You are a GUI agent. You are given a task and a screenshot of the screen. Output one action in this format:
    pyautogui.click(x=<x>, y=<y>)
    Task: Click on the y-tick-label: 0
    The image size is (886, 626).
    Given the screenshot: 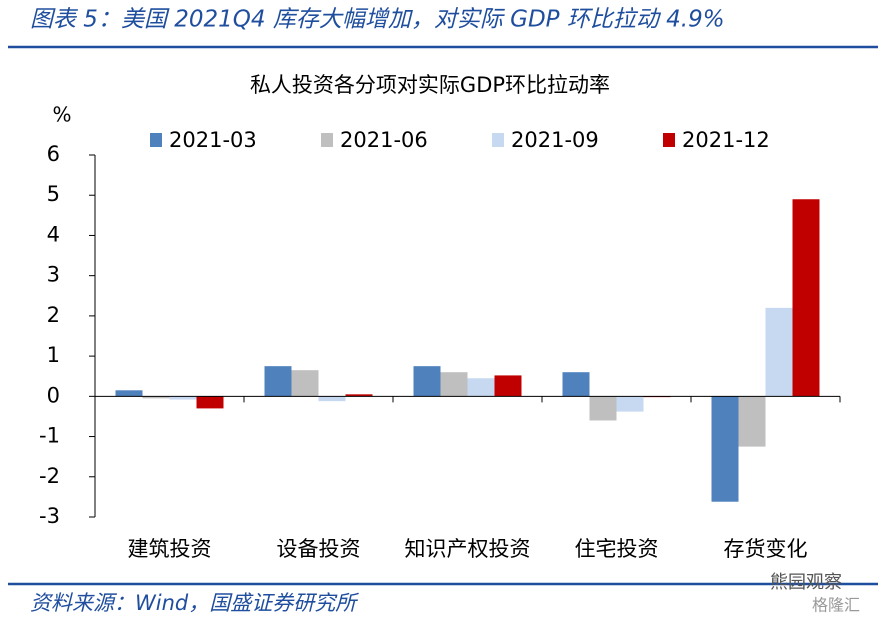 What is the action you would take?
    pyautogui.click(x=53, y=395)
    